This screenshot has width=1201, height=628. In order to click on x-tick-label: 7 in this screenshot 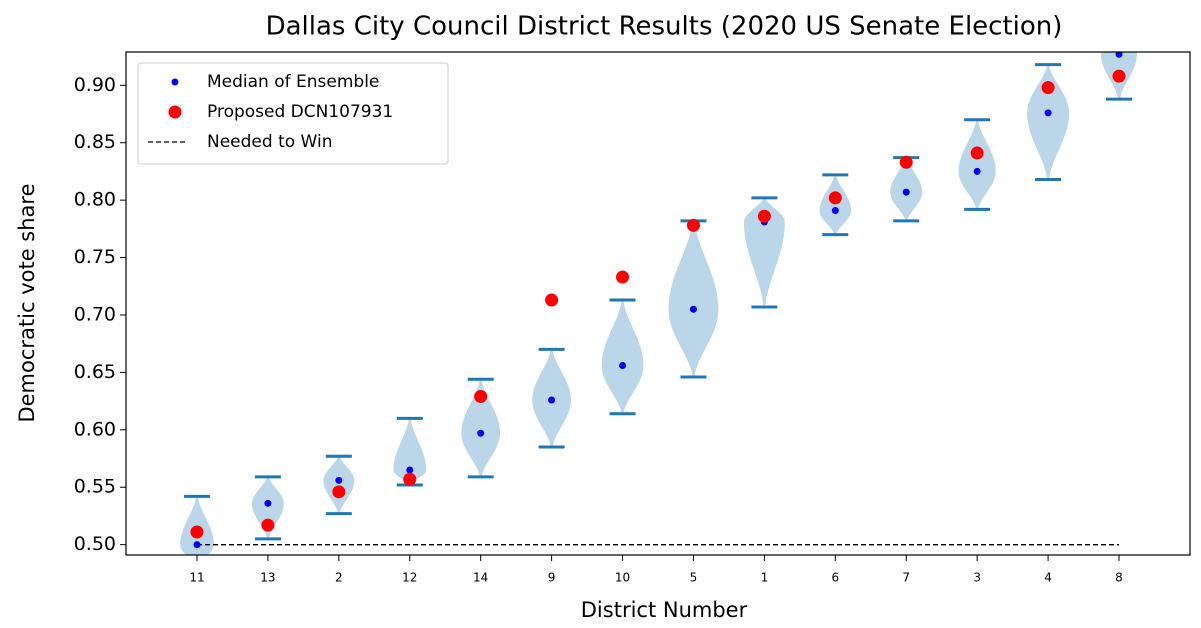, I will do `click(906, 578)`.